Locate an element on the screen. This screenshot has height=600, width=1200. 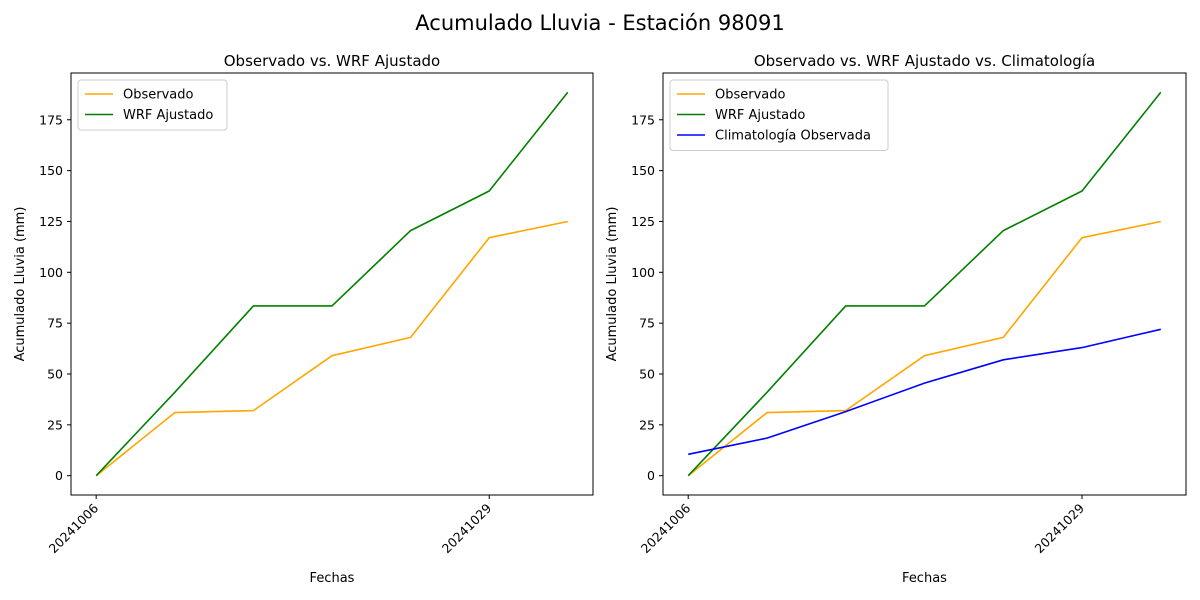
right-y-axis-label: Acumulado Lluvia (mm) is located at coordinates (612, 284).